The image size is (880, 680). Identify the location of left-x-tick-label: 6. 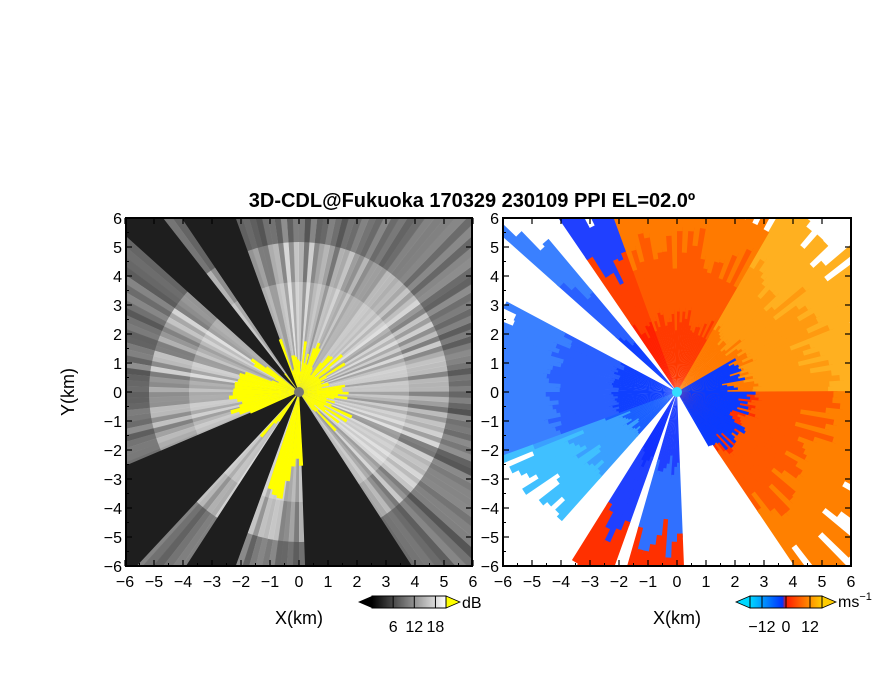
(473, 582).